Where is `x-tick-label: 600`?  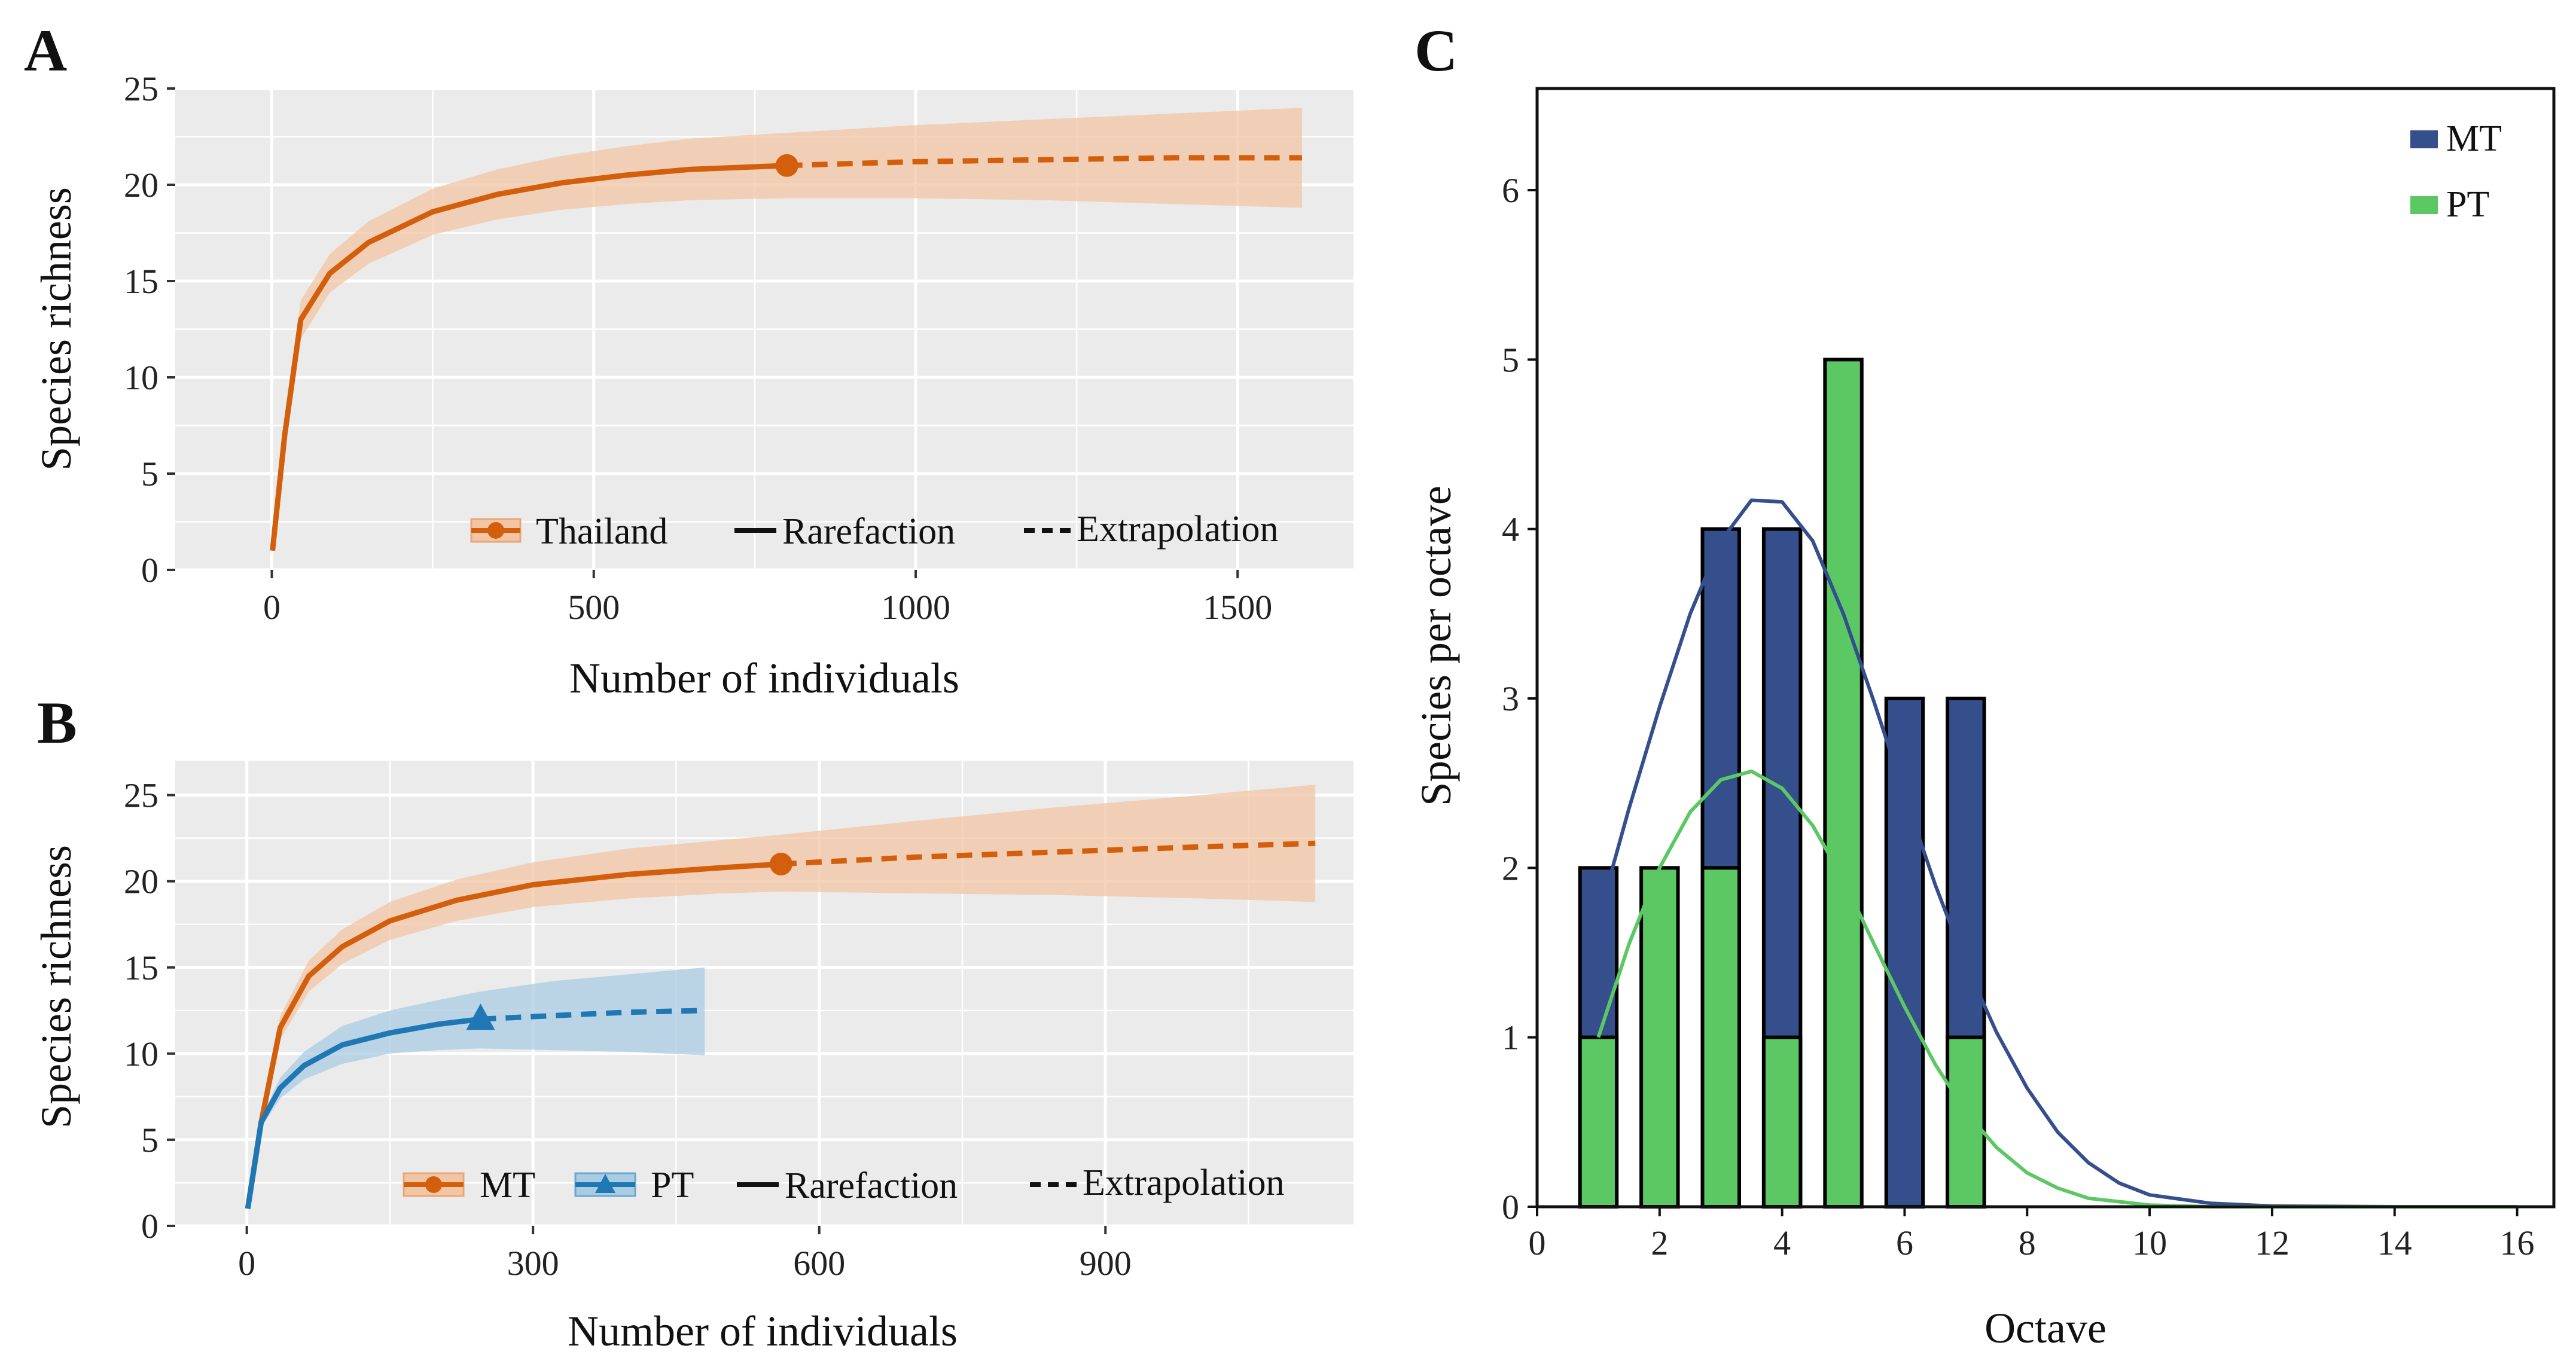
x-tick-label: 600 is located at coordinates (819, 1263).